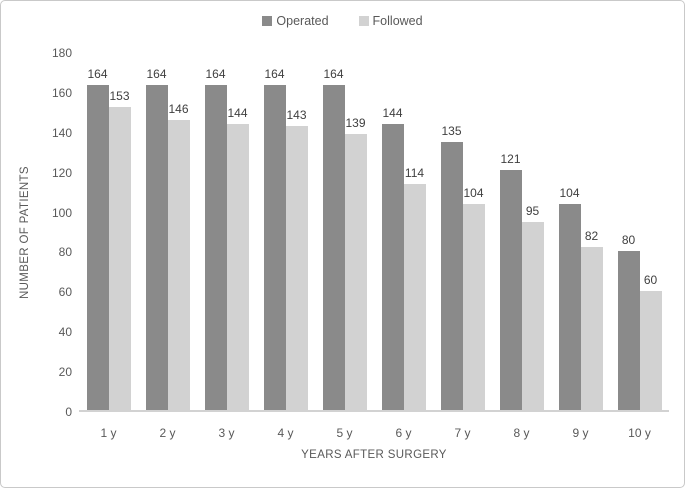  Describe the element at coordinates (532, 210) in the screenshot. I see `bar-value-label: 95` at that location.